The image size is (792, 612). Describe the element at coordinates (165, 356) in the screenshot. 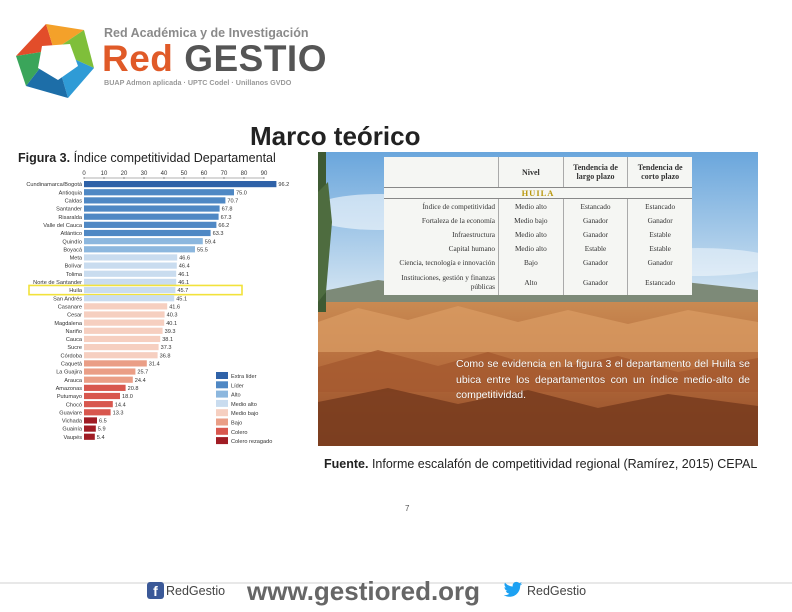

I see `value-label: 36.8` at that location.